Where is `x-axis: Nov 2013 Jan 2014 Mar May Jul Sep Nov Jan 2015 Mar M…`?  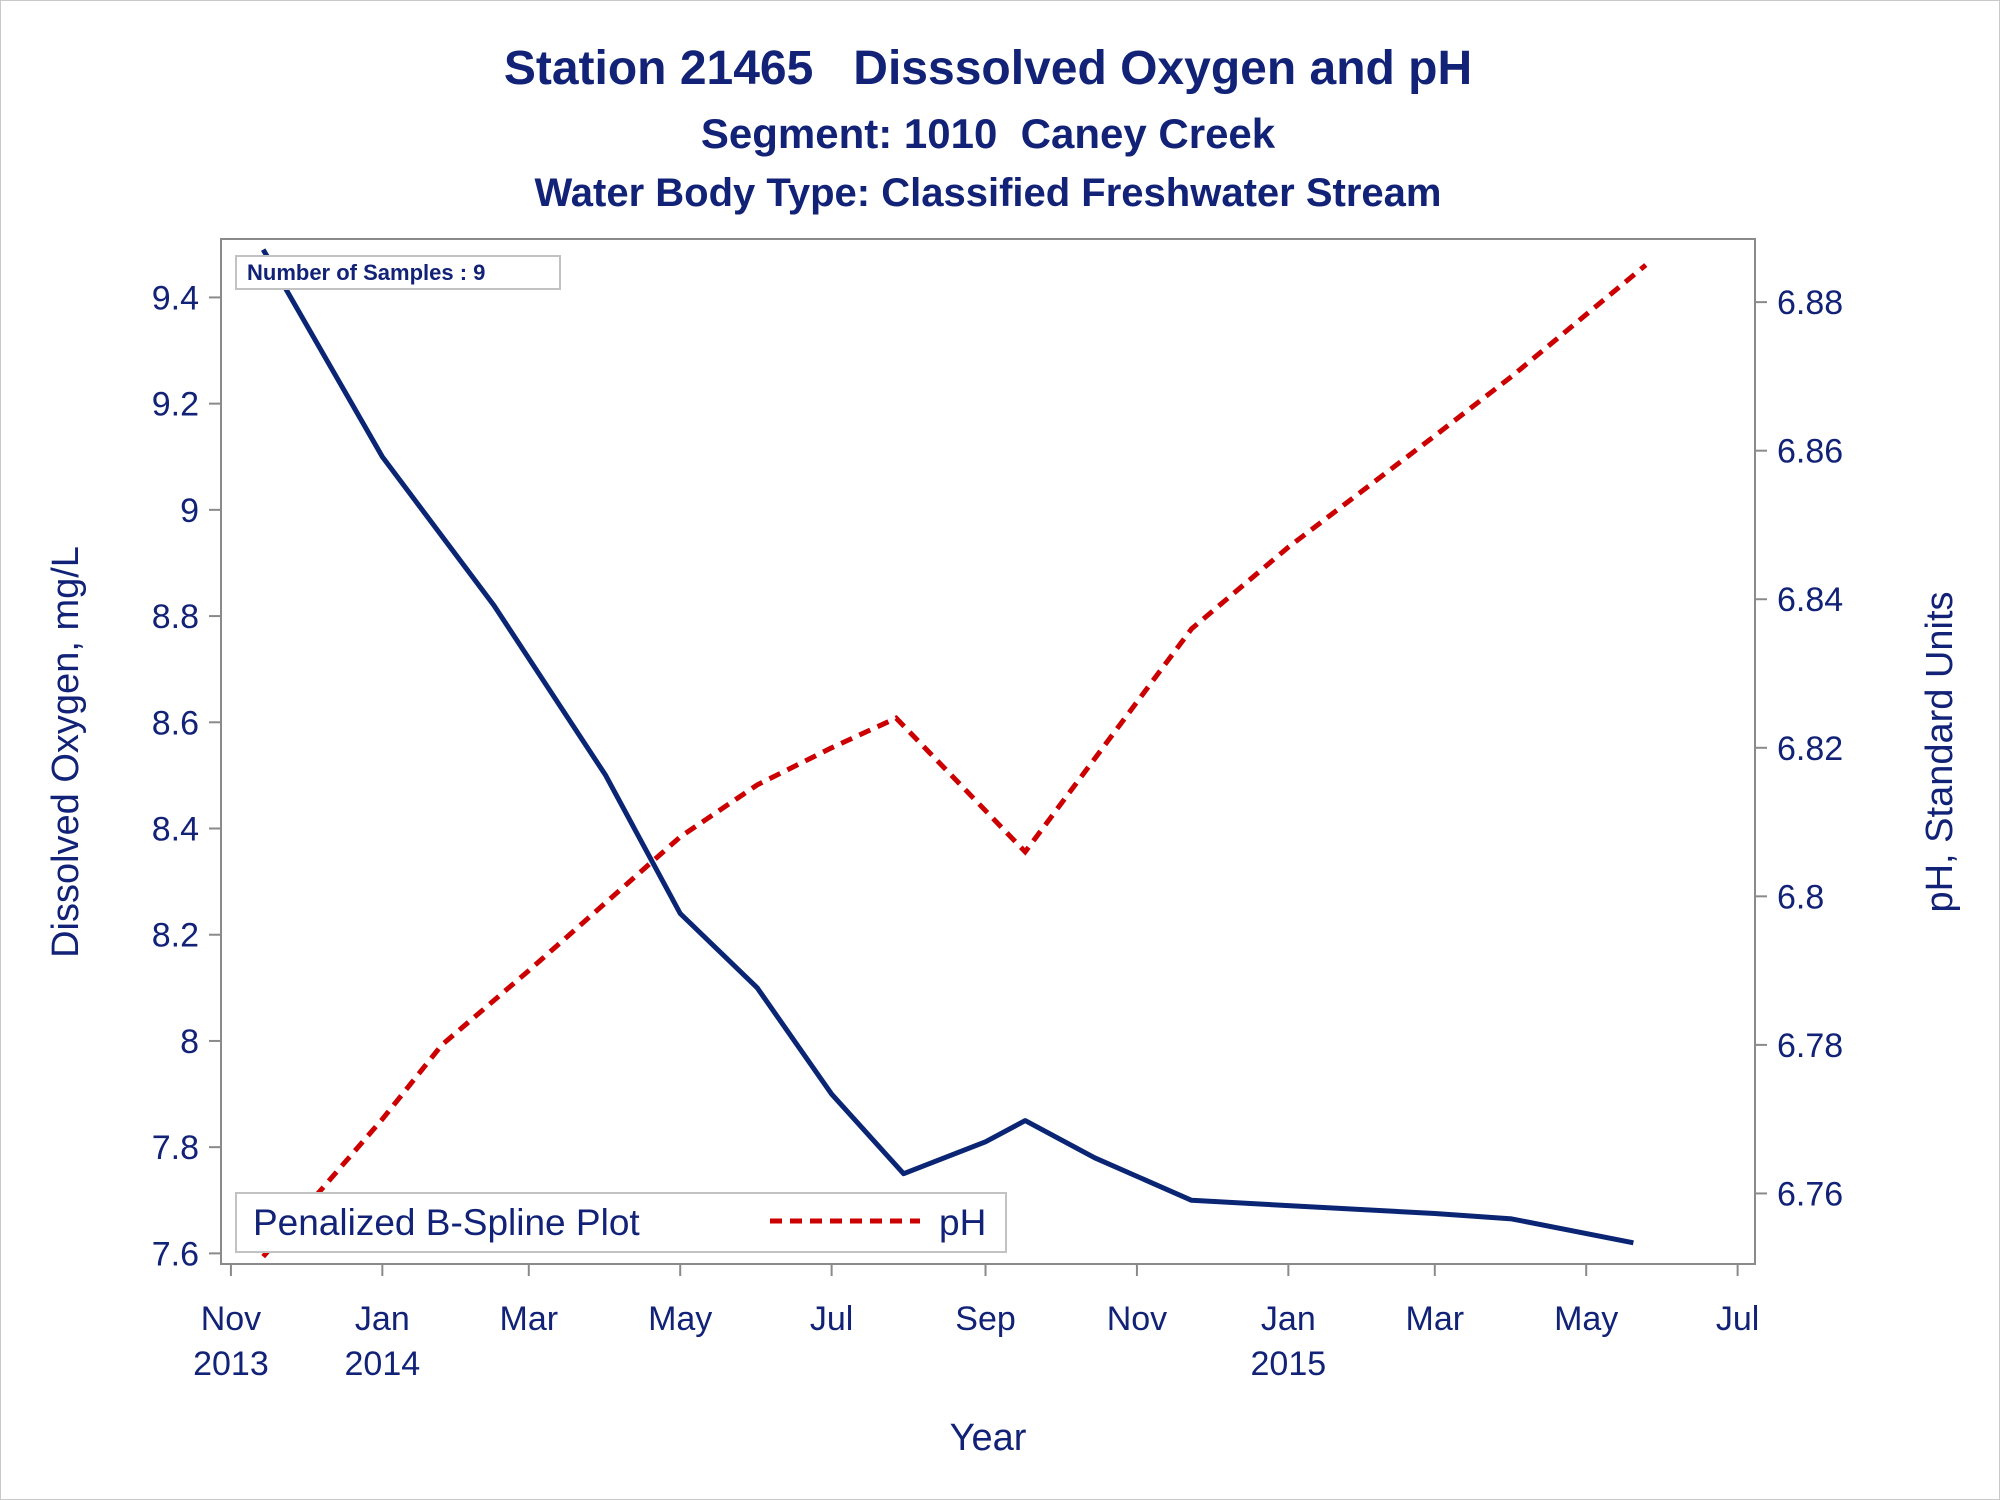
x-axis: Nov 2013 Jan 2014 Mar May Jul Sep Nov Jan 2015 Mar M… is located at coordinates (976, 1323).